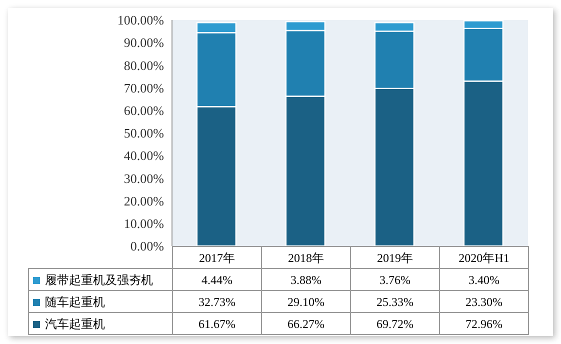 The width and height of the screenshot is (561, 344). What do you see at coordinates (144, 110) in the screenshot?
I see `y-tick-label: 60.00%` at bounding box center [144, 110].